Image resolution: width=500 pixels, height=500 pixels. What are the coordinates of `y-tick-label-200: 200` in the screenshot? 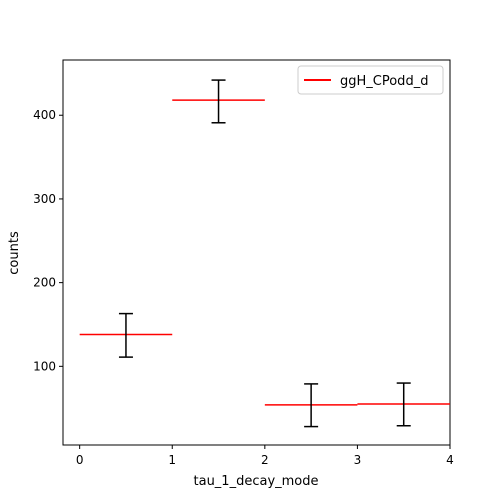 It's located at (44, 283).